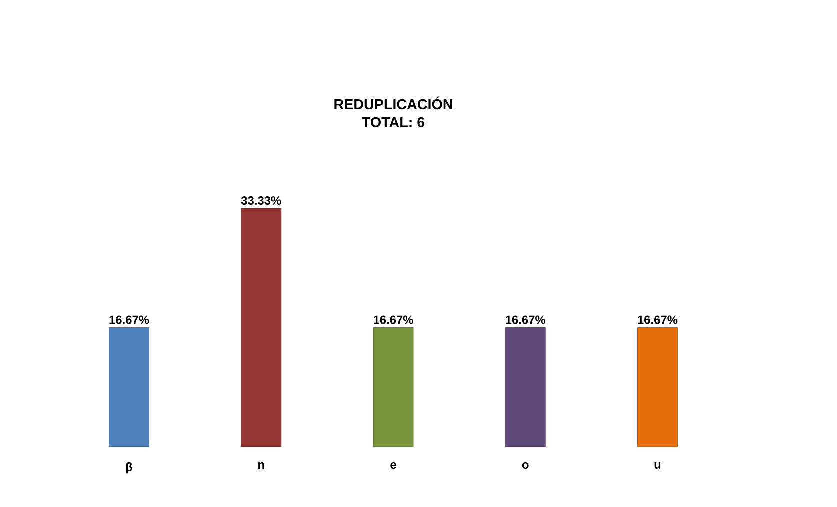 This screenshot has width=837, height=507. I want to click on x-tick-label: o, so click(525, 466).